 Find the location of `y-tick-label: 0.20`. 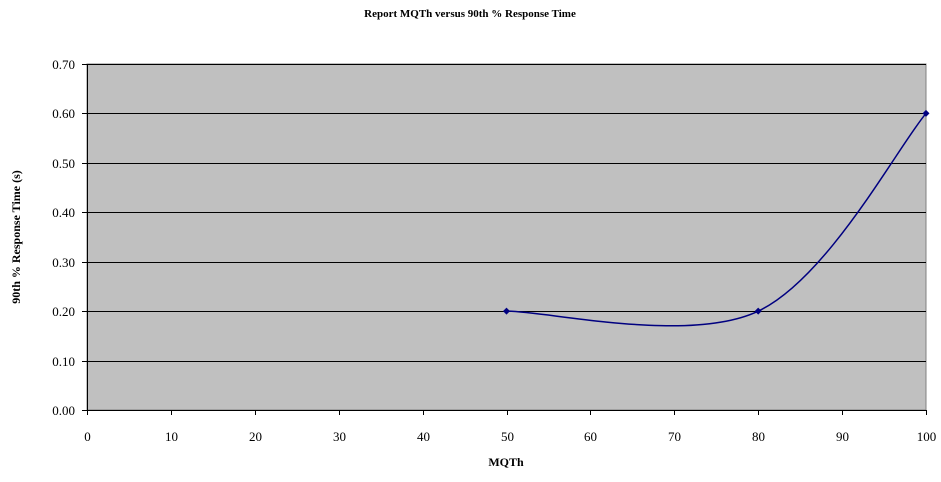

y-tick-label: 0.20 is located at coordinates (63, 311).